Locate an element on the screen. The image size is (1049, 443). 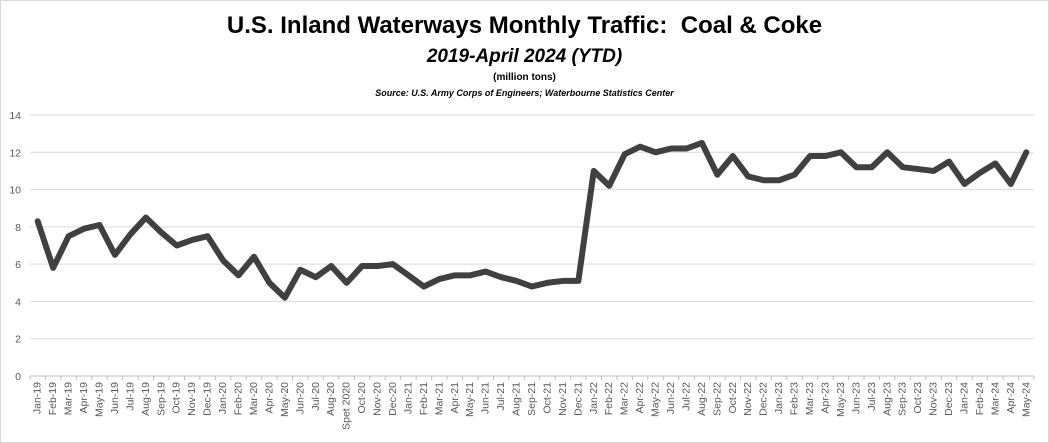
x-tick-label: May-20 is located at coordinates (285, 399).